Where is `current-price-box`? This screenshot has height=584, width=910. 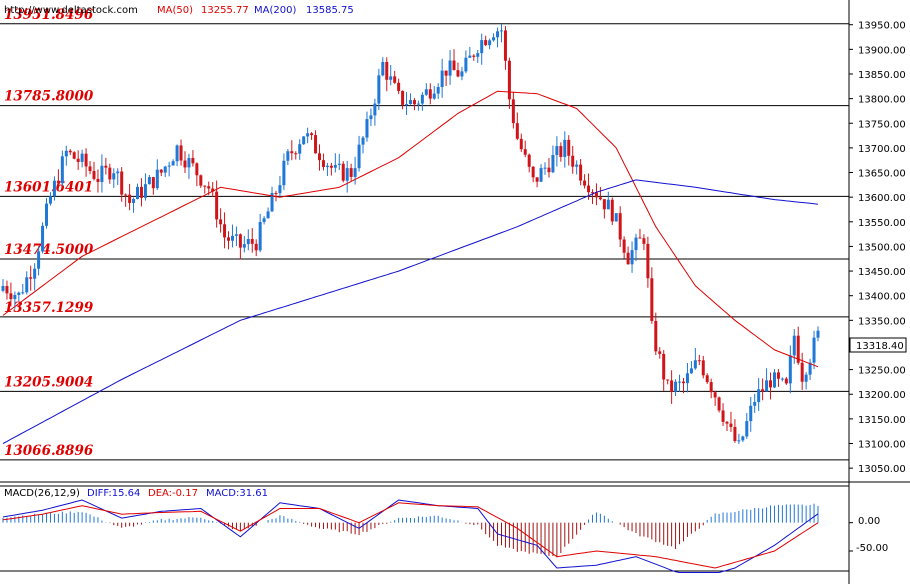
current-price-box is located at coordinates (878, 345).